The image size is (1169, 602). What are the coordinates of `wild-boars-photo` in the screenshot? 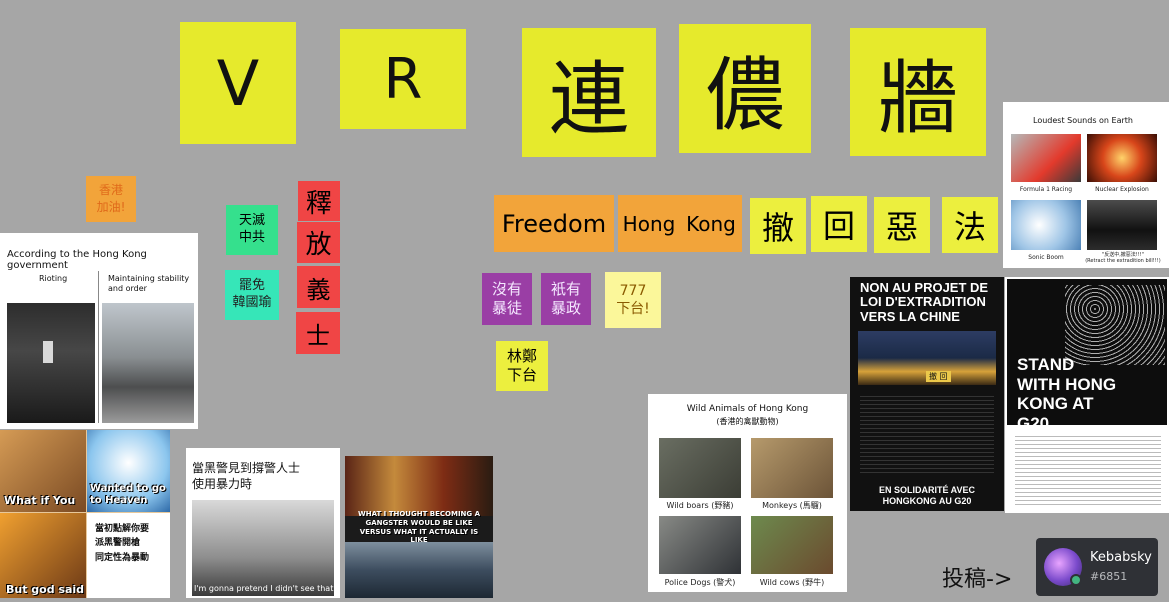 It's located at (700, 468).